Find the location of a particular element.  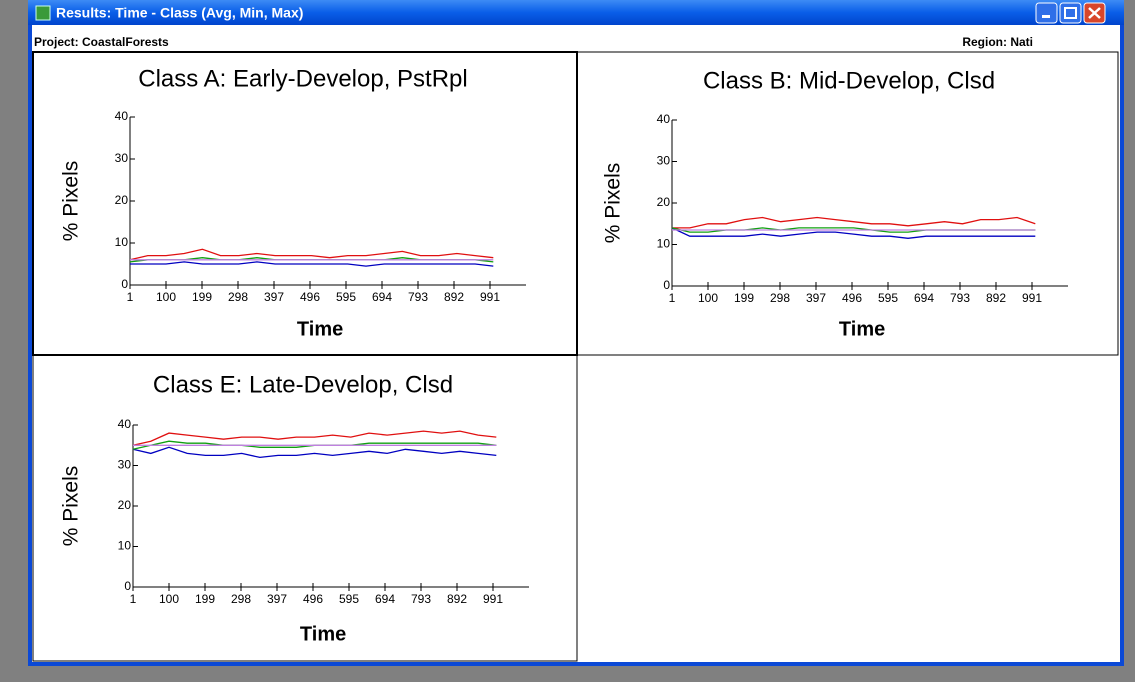

minimize-icon is located at coordinates (1046, 16).